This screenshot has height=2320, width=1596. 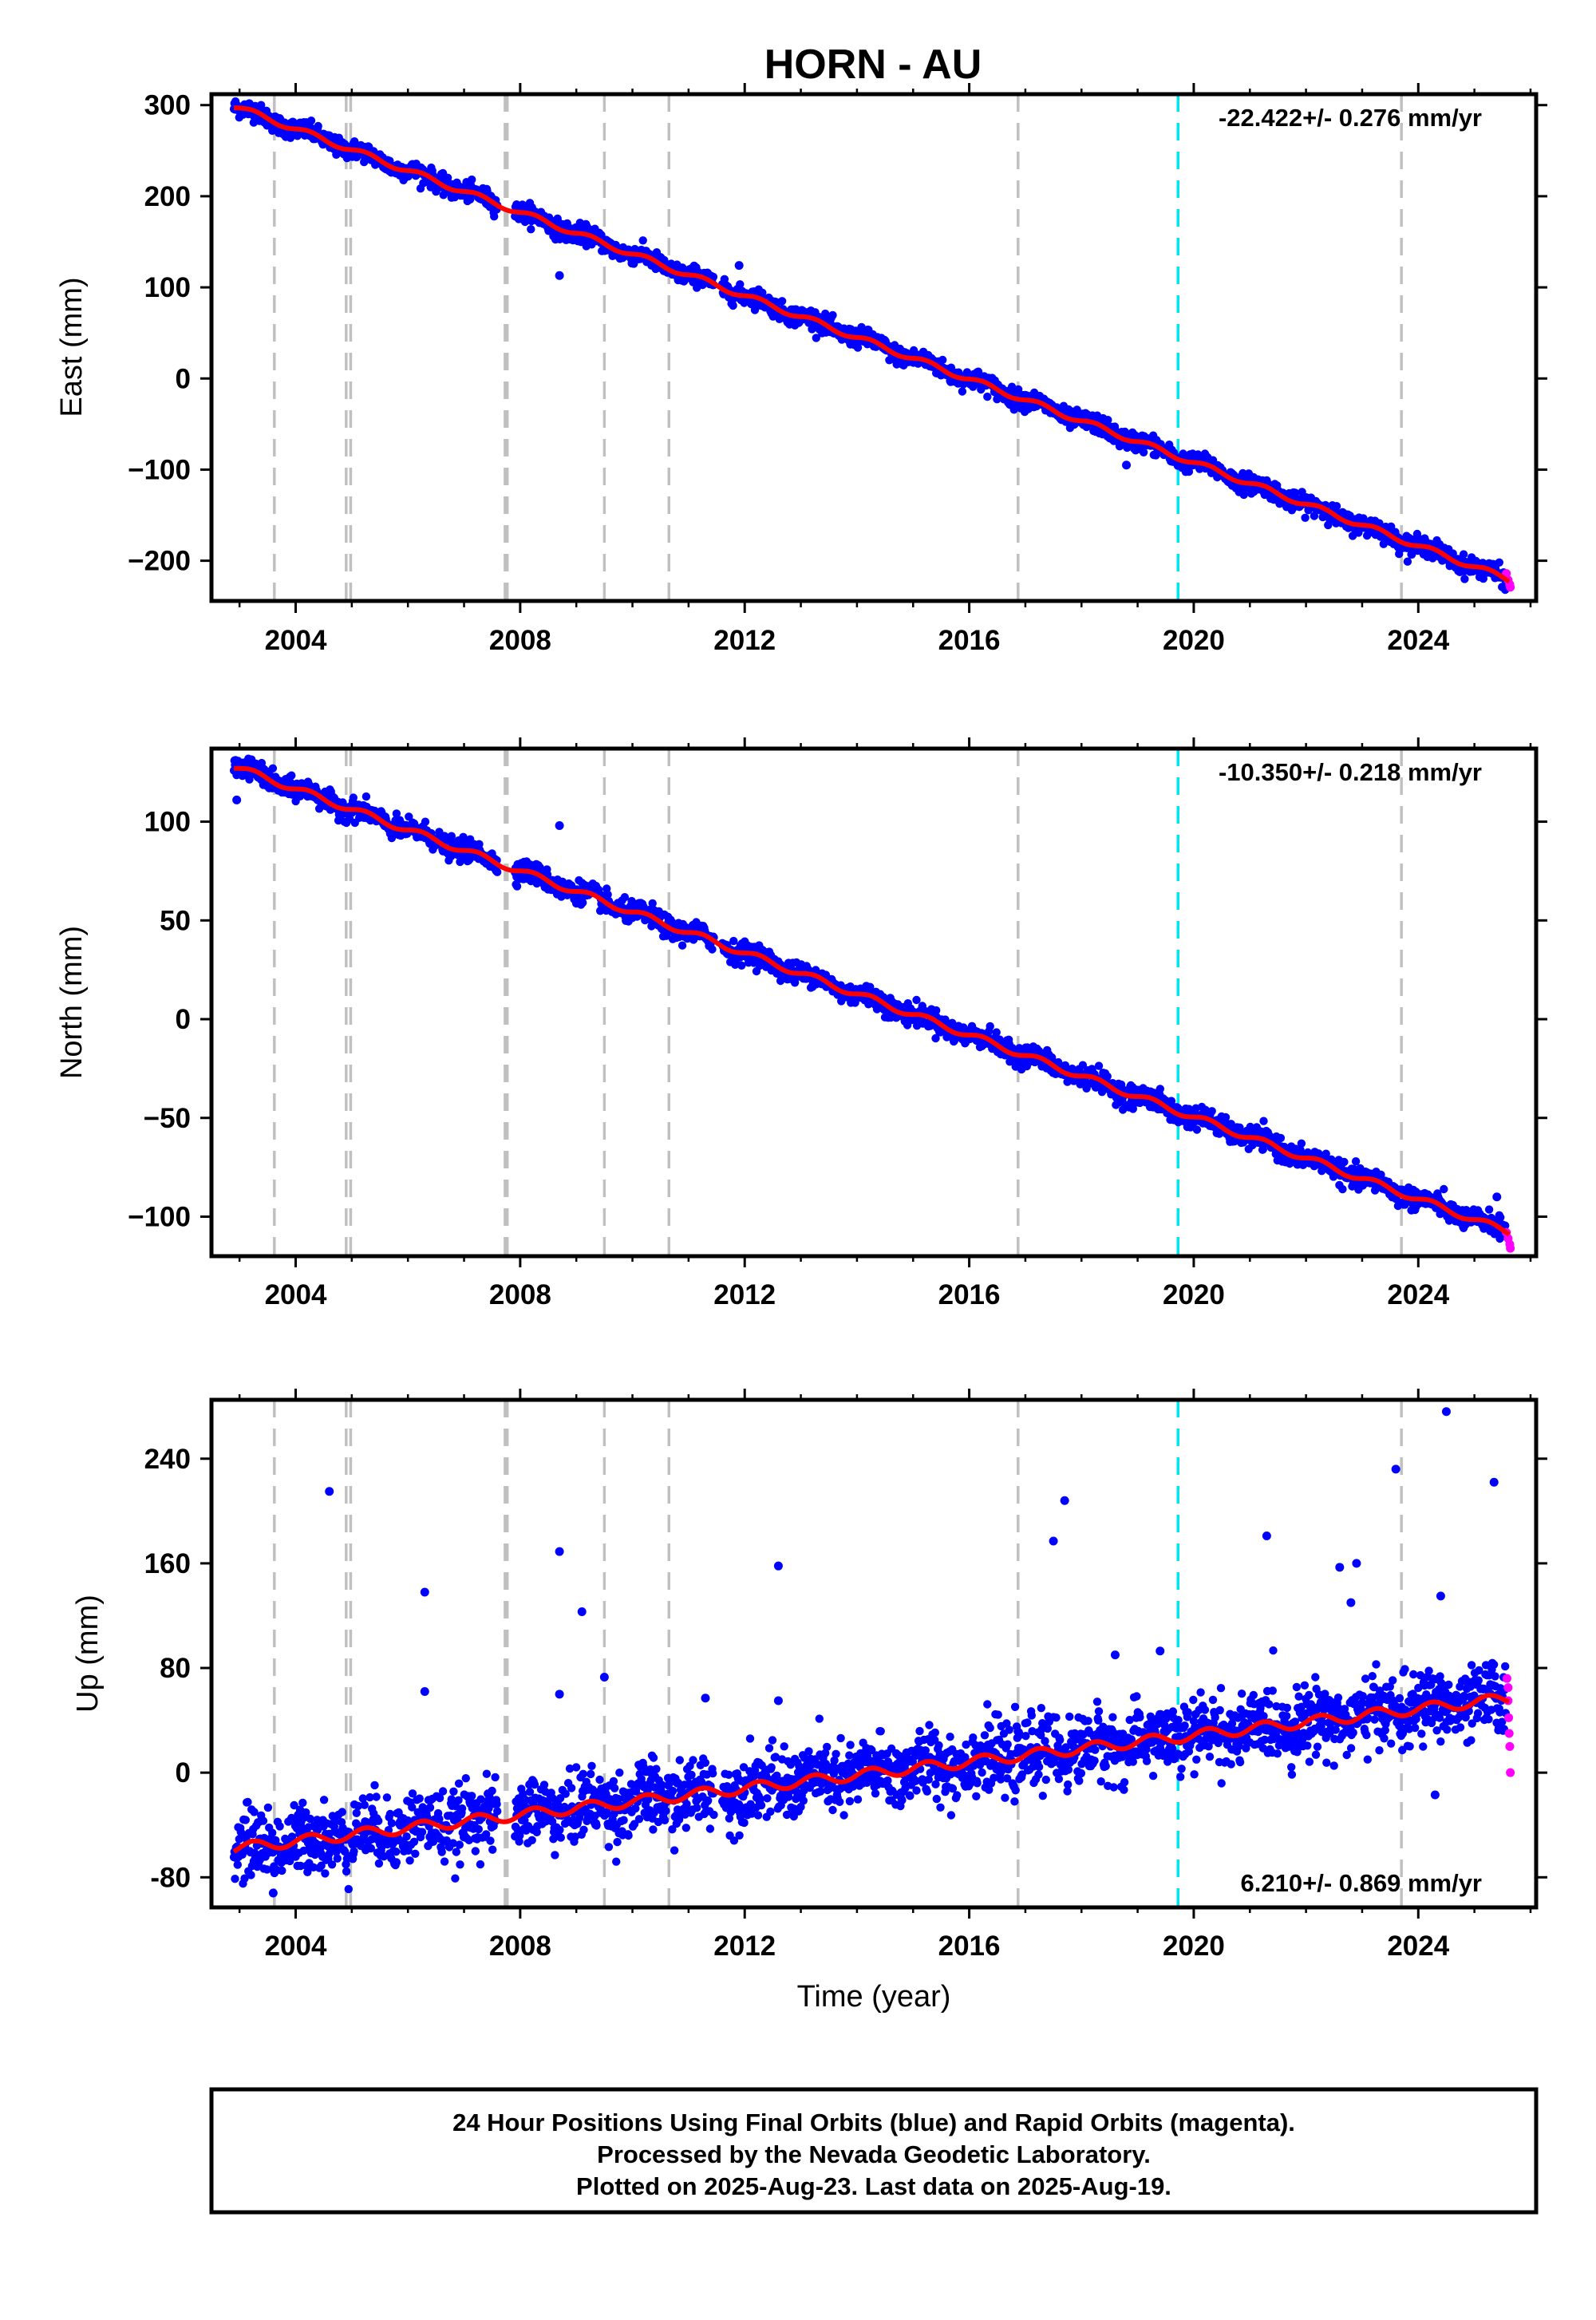 What do you see at coordinates (167, 1118) in the screenshot?
I see `y-tick-label: −50` at bounding box center [167, 1118].